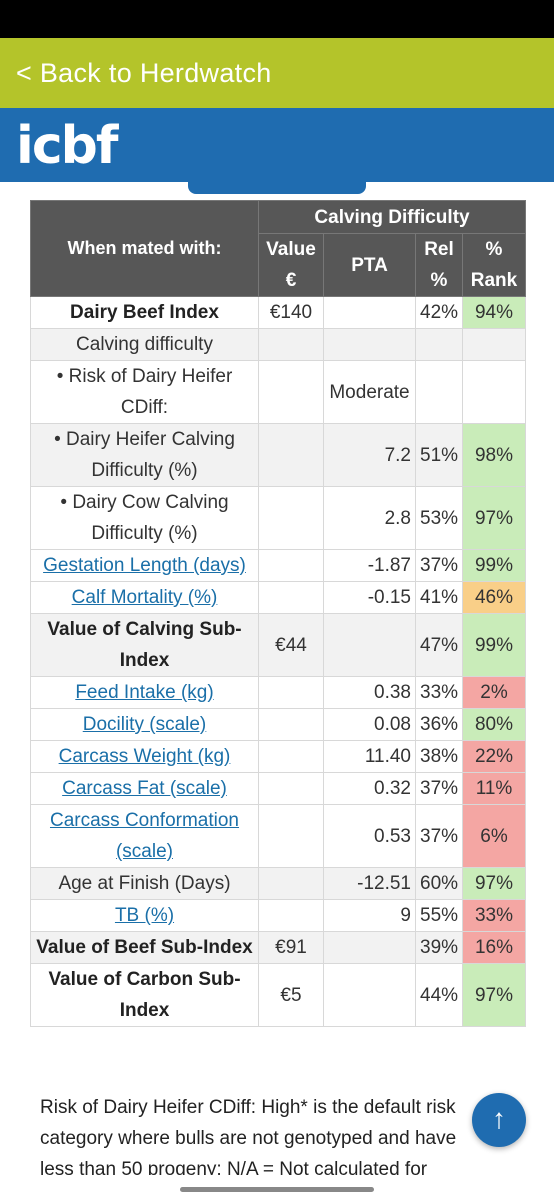 This screenshot has width=554, height=1200. Describe the element at coordinates (494, 915) in the screenshot. I see `row-rank: 33%` at that location.